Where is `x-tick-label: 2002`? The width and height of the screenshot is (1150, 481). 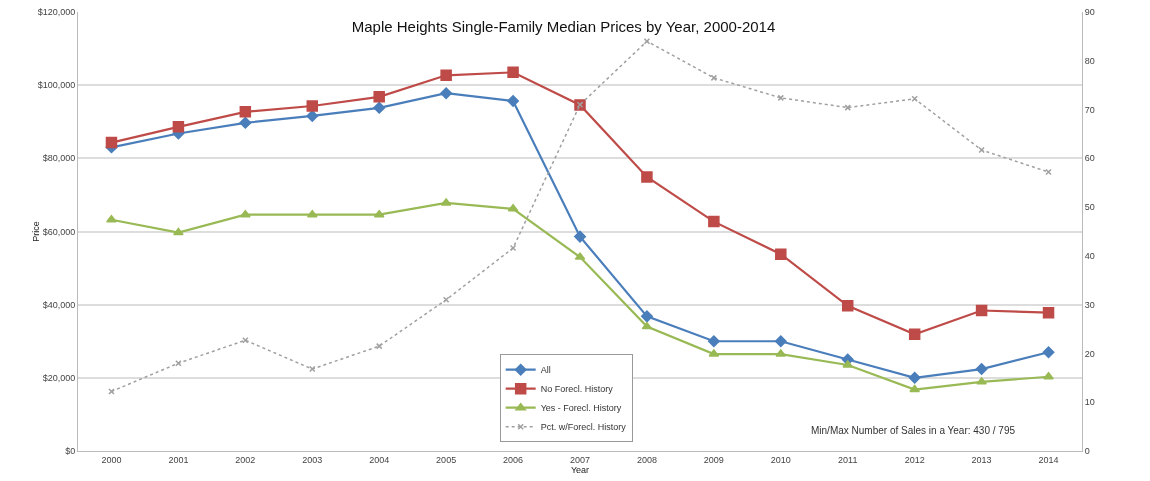
x-tick-label: 2002 is located at coordinates (245, 459).